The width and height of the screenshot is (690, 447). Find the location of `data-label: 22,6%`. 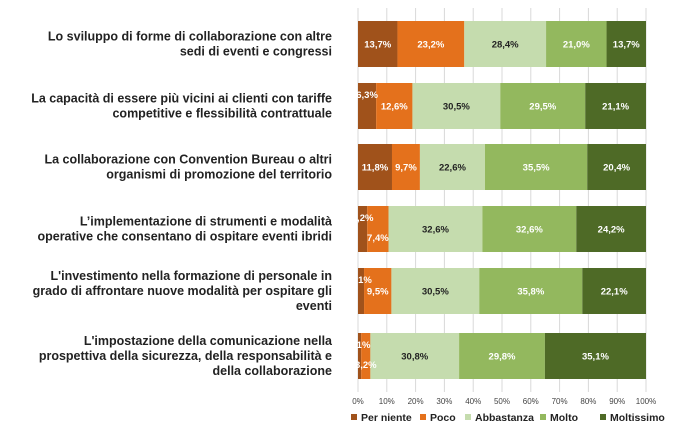

data-label: 22,6% is located at coordinates (452, 168).